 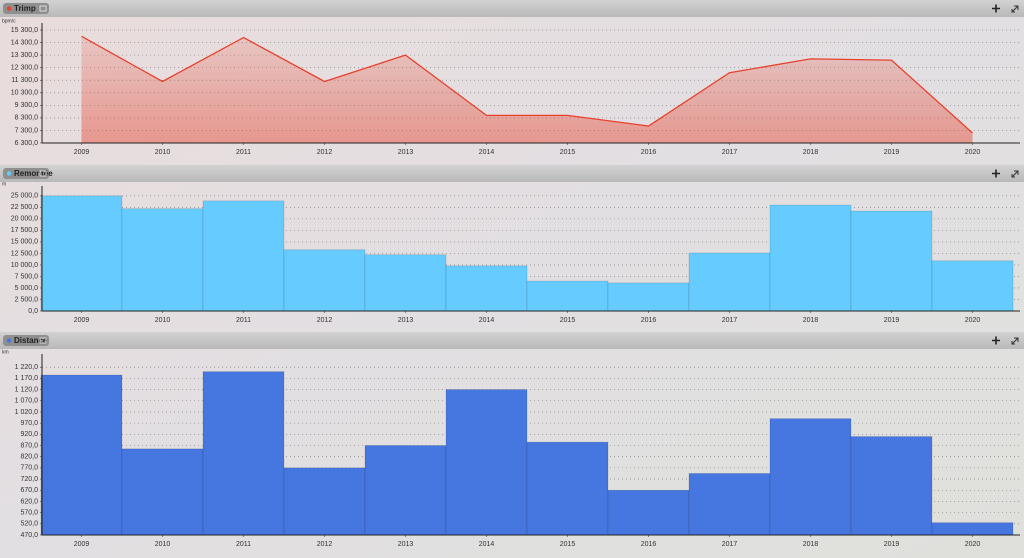 I want to click on unit-label: km, so click(x=5, y=352).